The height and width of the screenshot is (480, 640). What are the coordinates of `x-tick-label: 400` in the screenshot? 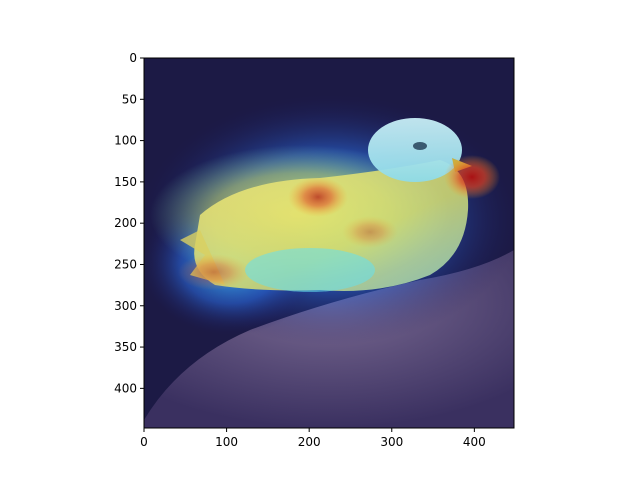 It's located at (474, 442).